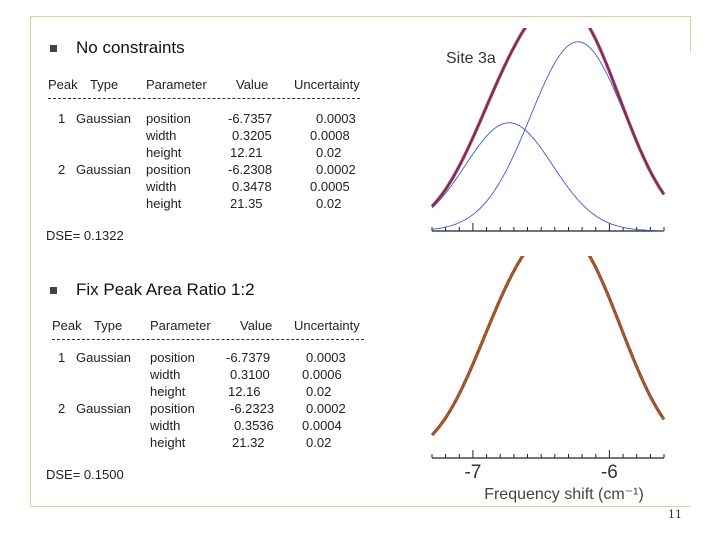  I want to click on spectrum-fit-chart-area-ratio: -7 -6 Frequency shift (cm⁻¹), so click(548, 379).